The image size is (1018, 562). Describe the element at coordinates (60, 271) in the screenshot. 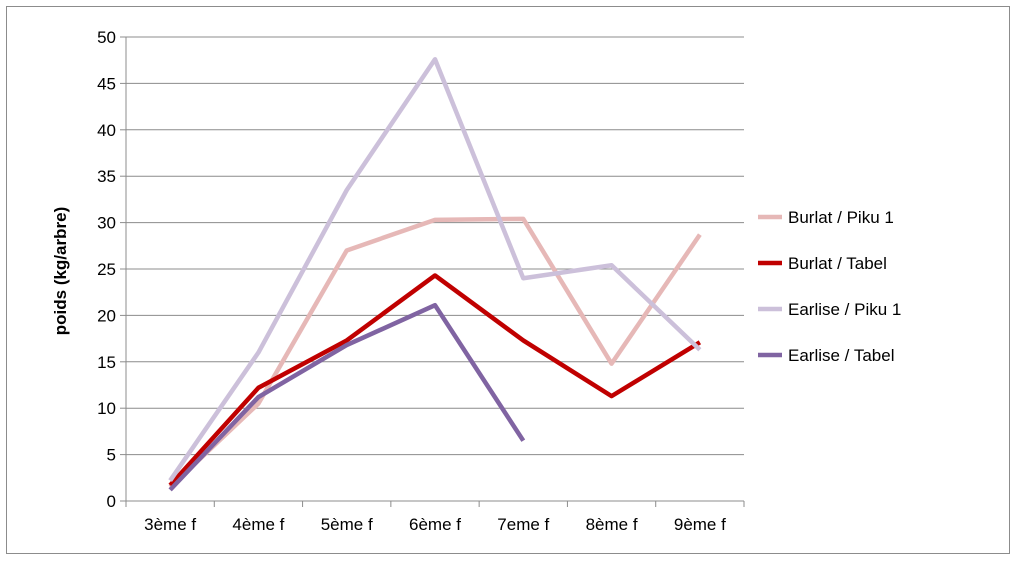

I see `y-axis-title: poids (kg/arbre)` at that location.